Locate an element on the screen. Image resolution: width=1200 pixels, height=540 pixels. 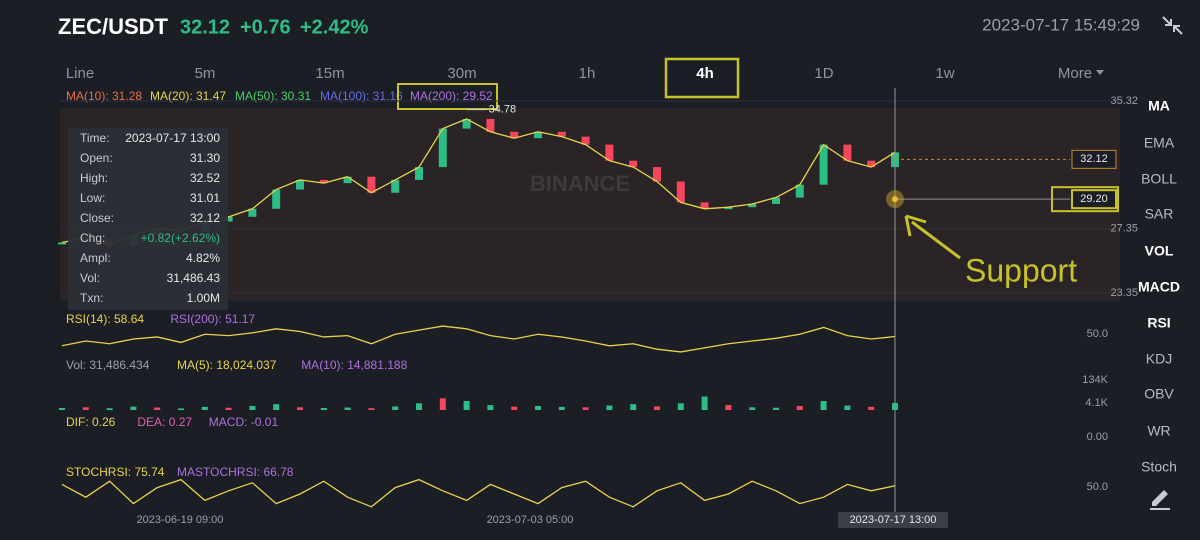
edit-icon is located at coordinates (1160, 500).